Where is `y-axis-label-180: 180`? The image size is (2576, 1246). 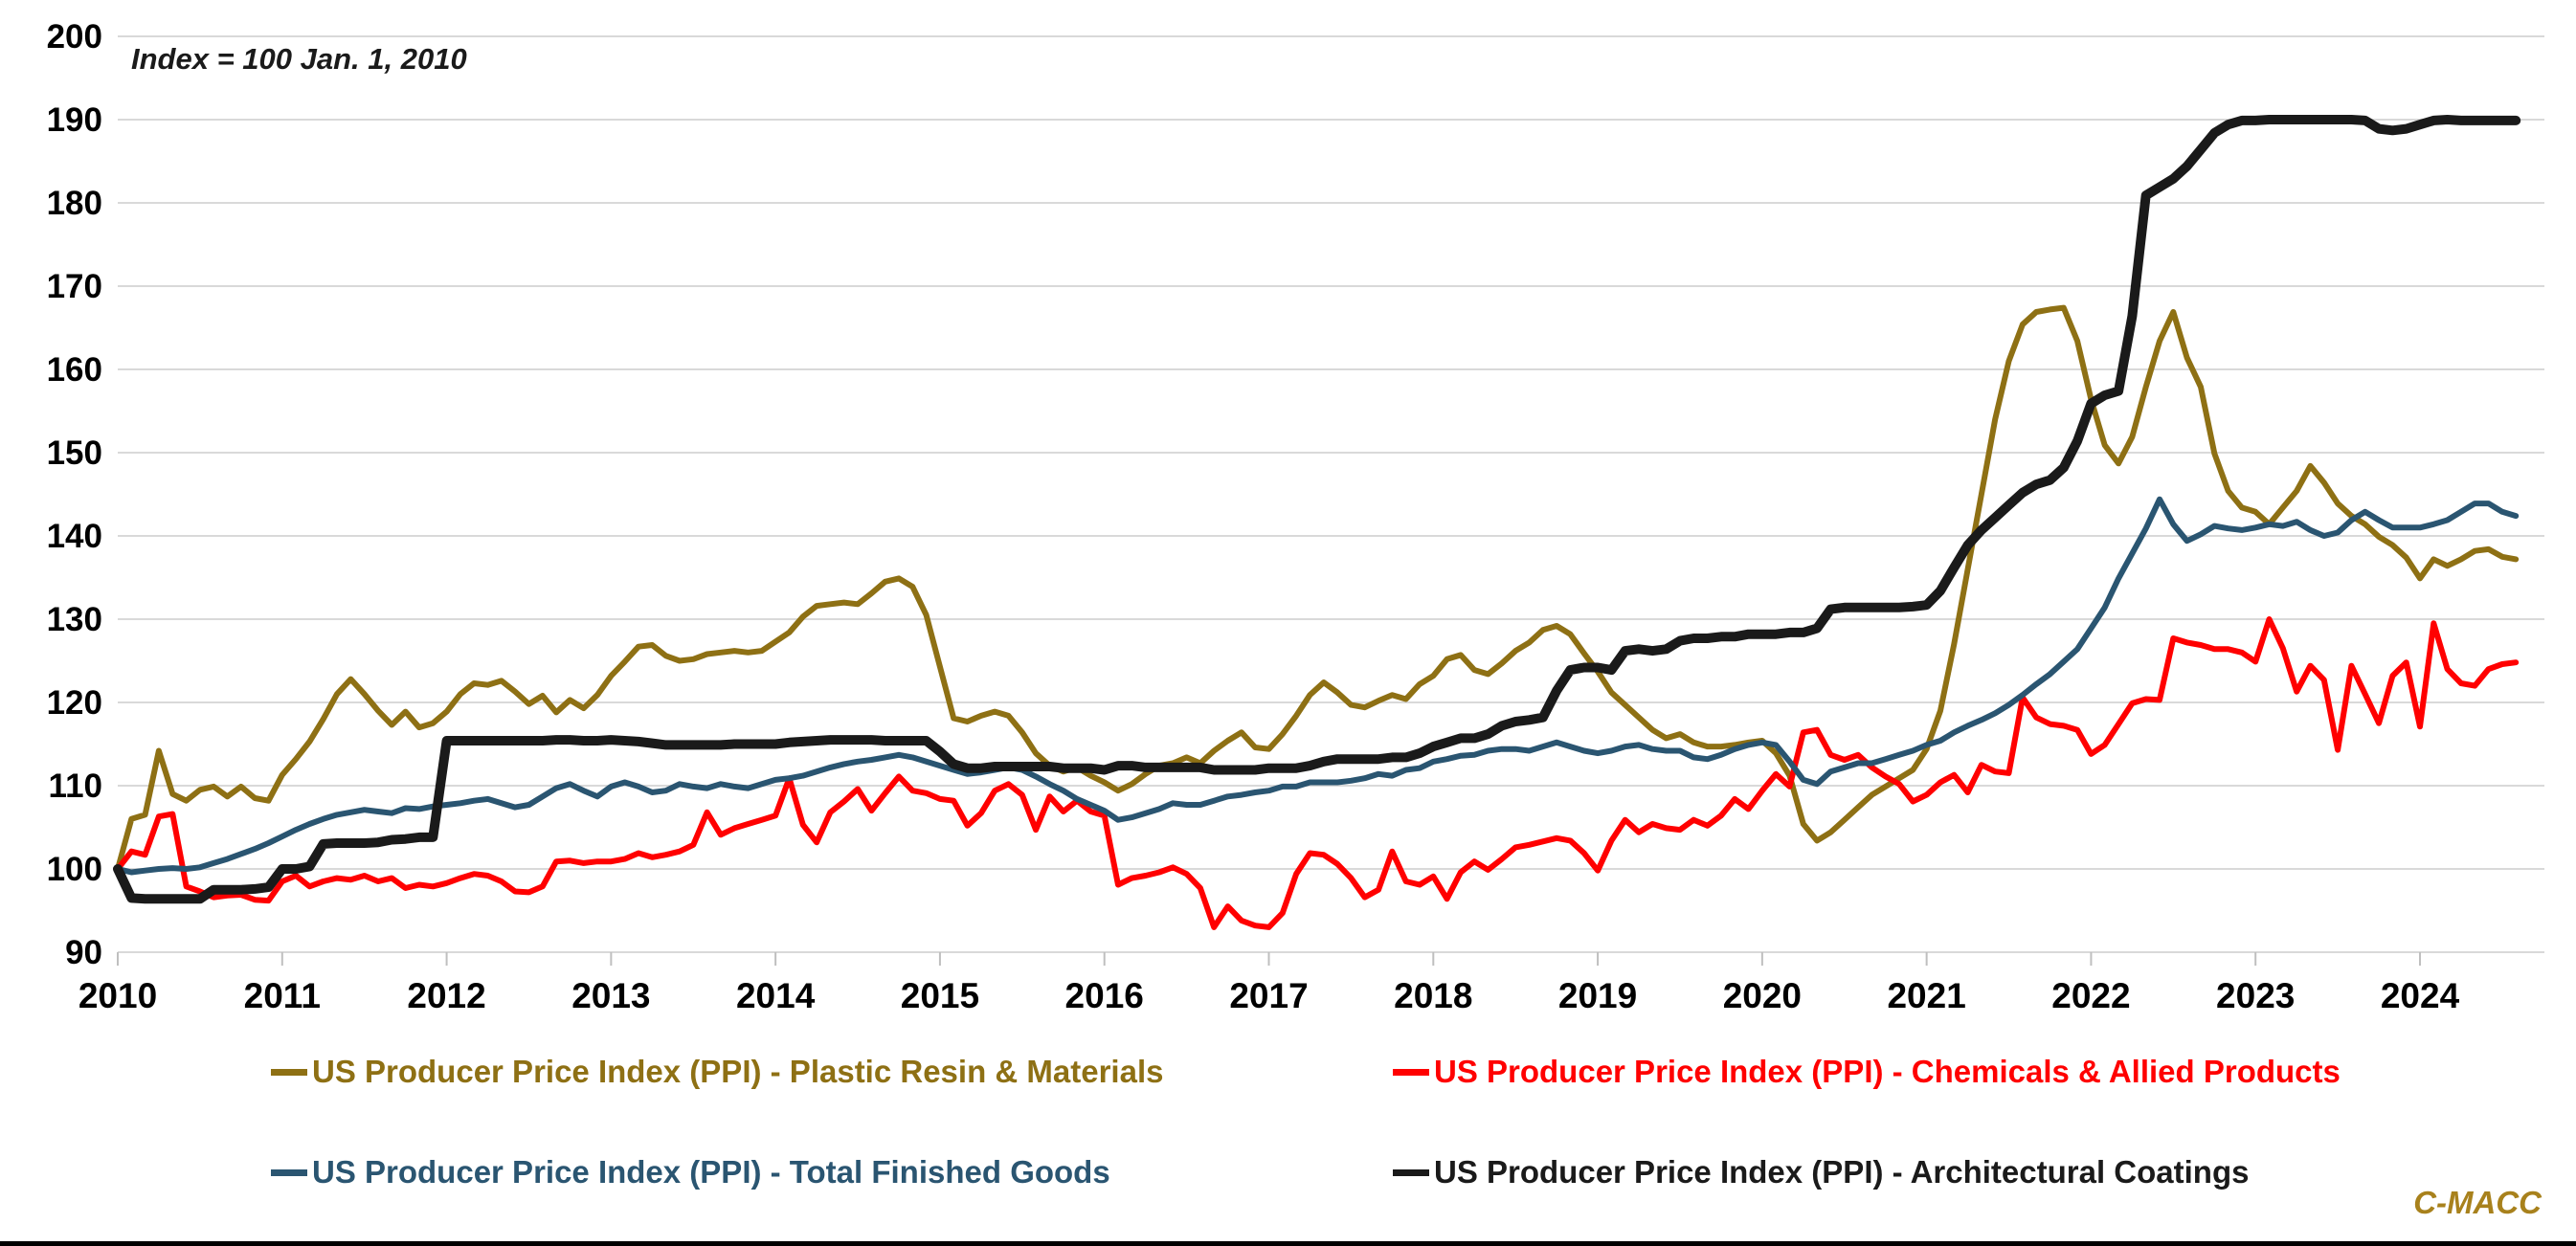
y-axis-label-180: 180 is located at coordinates (74, 204).